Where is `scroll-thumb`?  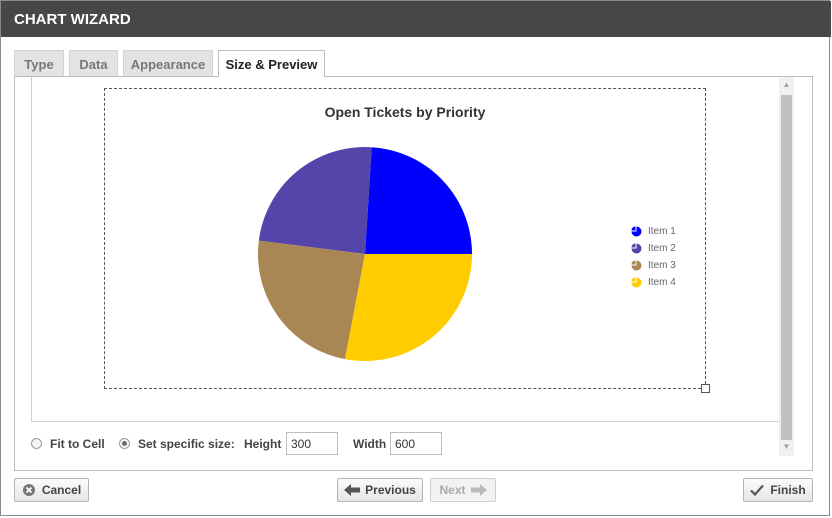
scroll-thumb is located at coordinates (786, 267).